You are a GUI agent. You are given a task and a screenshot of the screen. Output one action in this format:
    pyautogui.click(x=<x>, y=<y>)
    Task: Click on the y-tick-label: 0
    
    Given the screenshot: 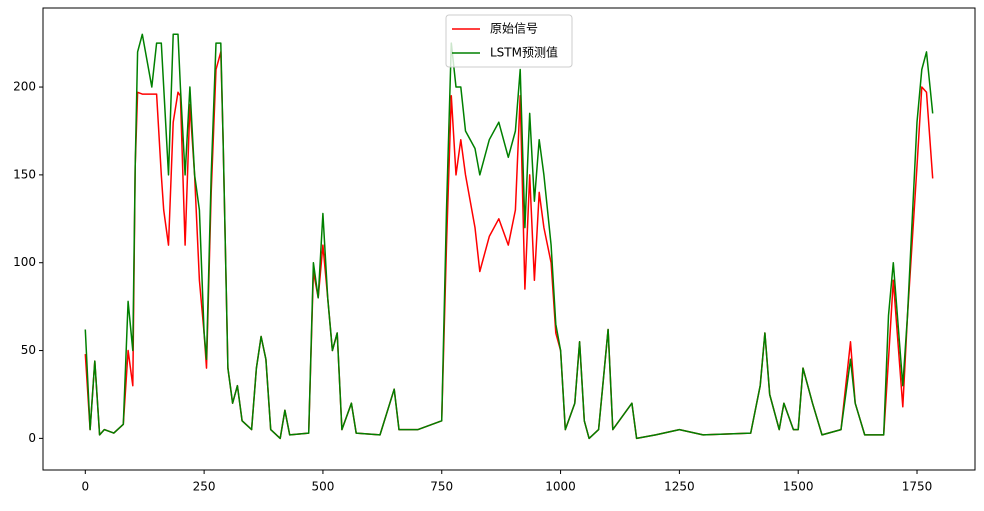 What is the action you would take?
    pyautogui.click(x=32, y=438)
    